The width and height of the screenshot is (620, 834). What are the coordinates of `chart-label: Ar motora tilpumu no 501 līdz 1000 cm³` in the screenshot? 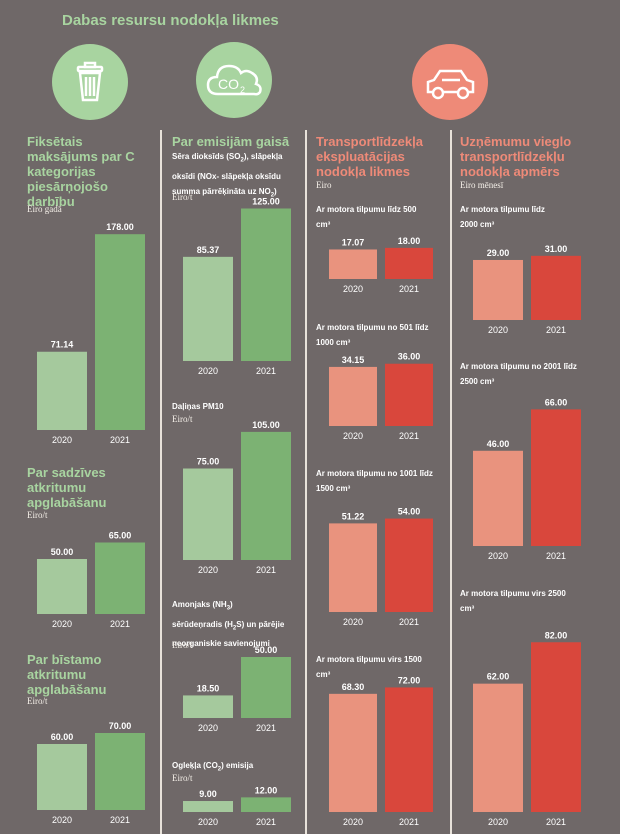 It's located at (372, 335).